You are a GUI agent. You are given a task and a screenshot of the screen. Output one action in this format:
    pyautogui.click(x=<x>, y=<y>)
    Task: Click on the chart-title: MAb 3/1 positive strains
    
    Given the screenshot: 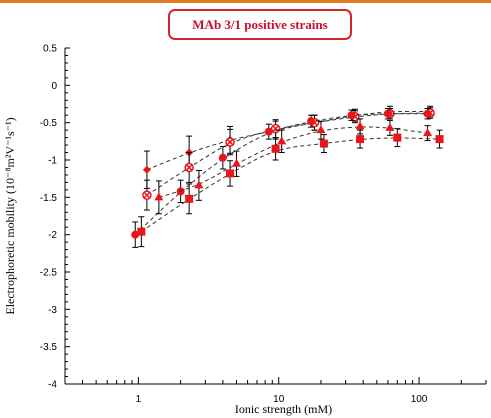 What is the action you would take?
    pyautogui.click(x=260, y=24)
    